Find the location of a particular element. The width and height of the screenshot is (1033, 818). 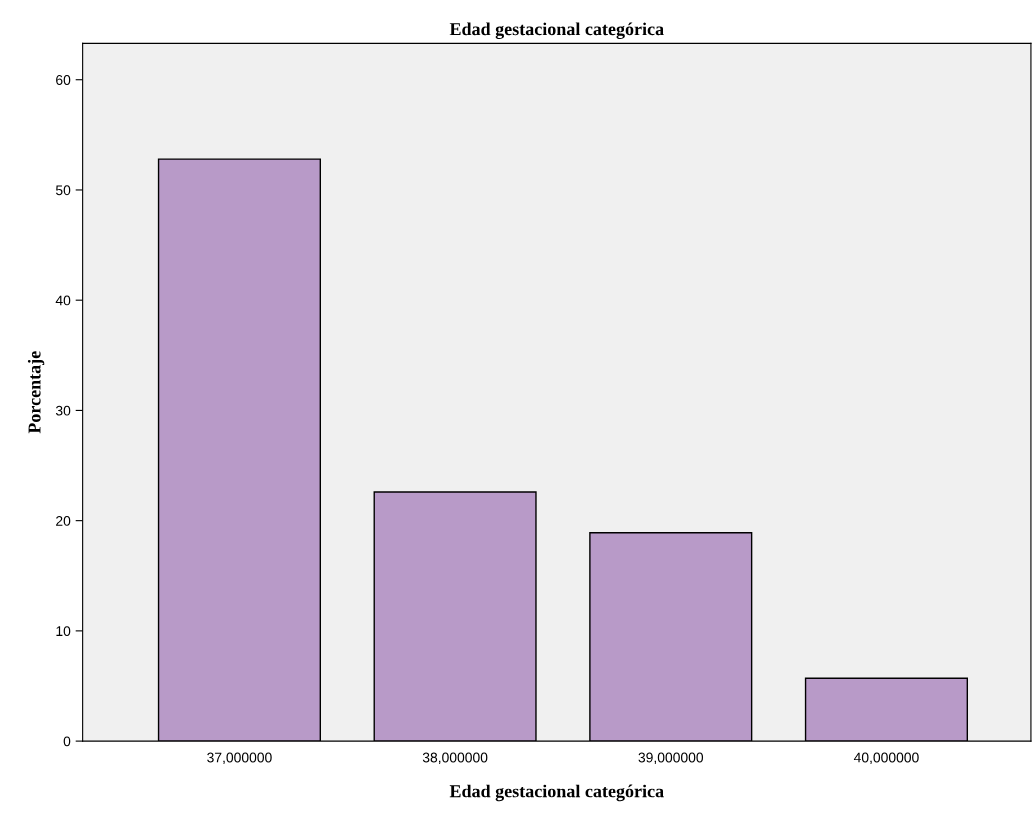

y-tick-label: 50 is located at coordinates (63, 190).